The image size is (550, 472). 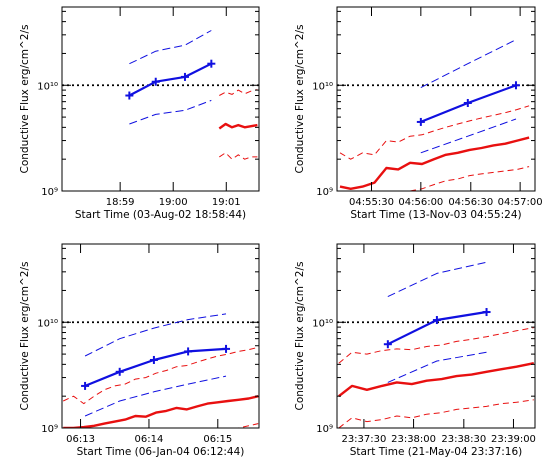 What do you see at coordinates (173, 202) in the screenshot?
I see `x-tick-label: 19:00` at bounding box center [173, 202].